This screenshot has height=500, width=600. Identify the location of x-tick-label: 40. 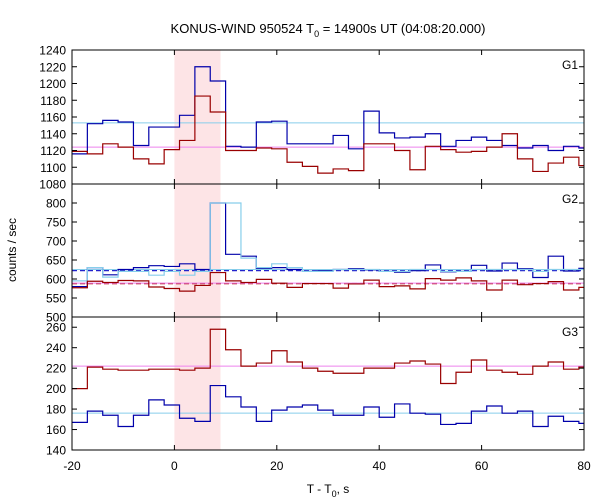
(380, 466).